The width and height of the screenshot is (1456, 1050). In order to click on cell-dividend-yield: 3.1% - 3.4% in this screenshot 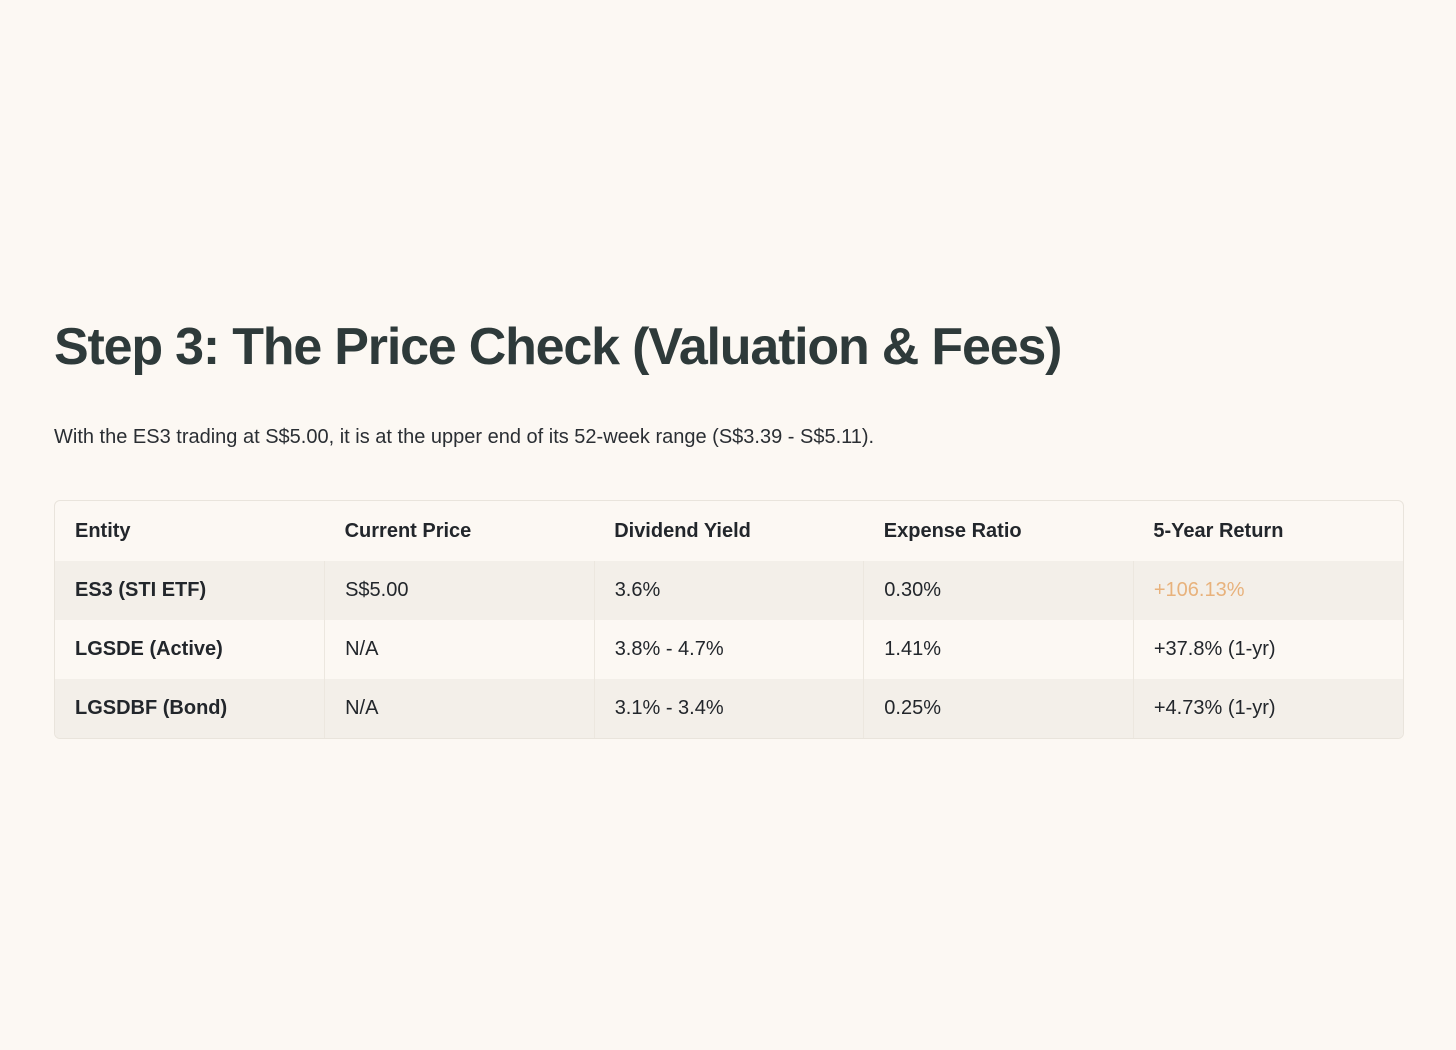, I will do `click(728, 708)`.